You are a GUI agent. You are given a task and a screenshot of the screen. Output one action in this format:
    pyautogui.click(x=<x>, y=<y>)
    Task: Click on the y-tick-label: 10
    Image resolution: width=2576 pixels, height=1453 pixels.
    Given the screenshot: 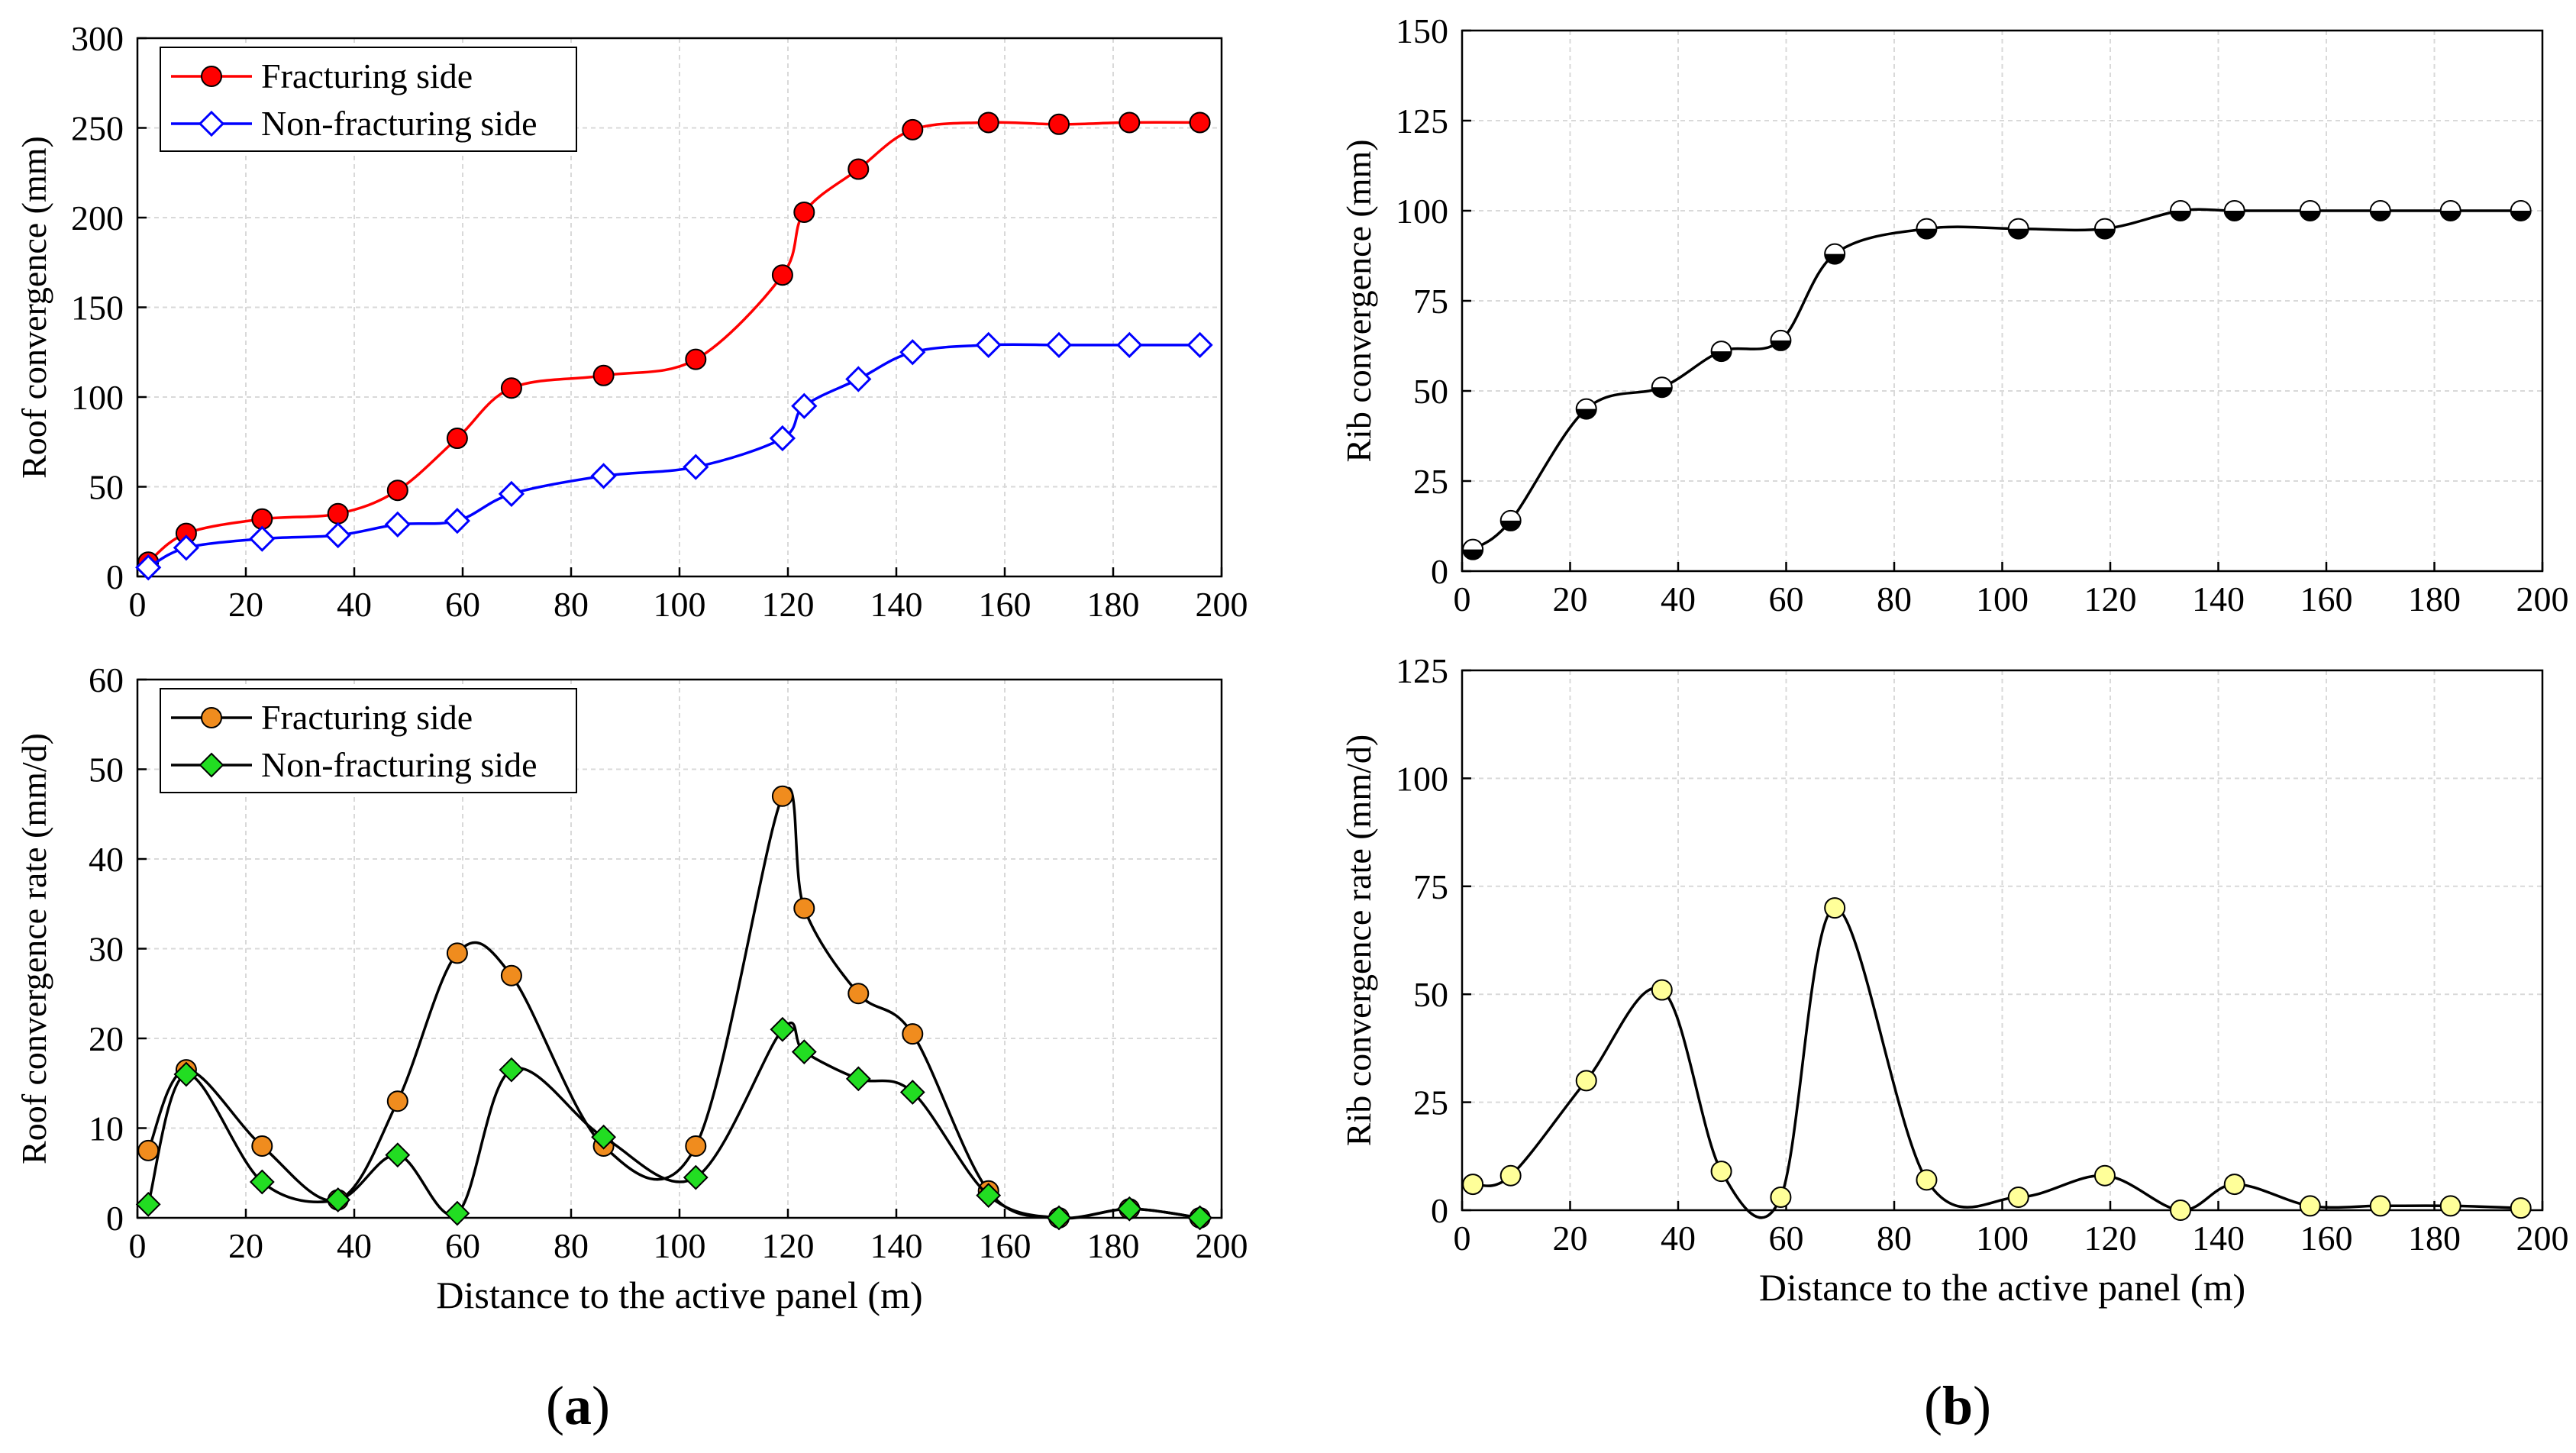 What is the action you would take?
    pyautogui.click(x=106, y=1128)
    